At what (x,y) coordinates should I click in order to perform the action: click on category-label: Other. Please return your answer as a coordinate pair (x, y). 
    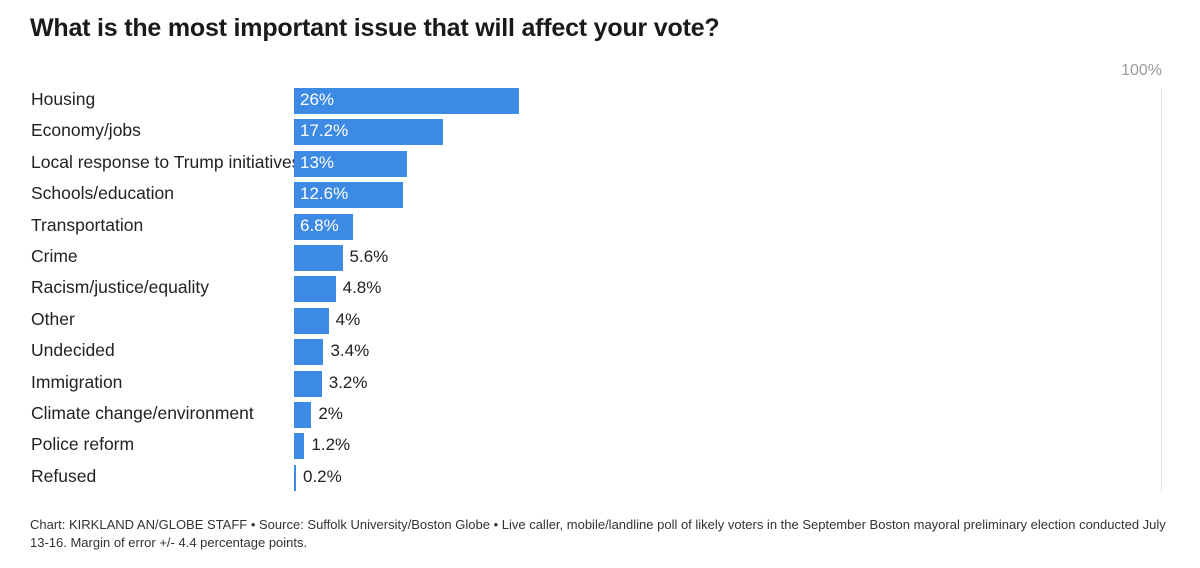
    Looking at the image, I should click on (53, 318).